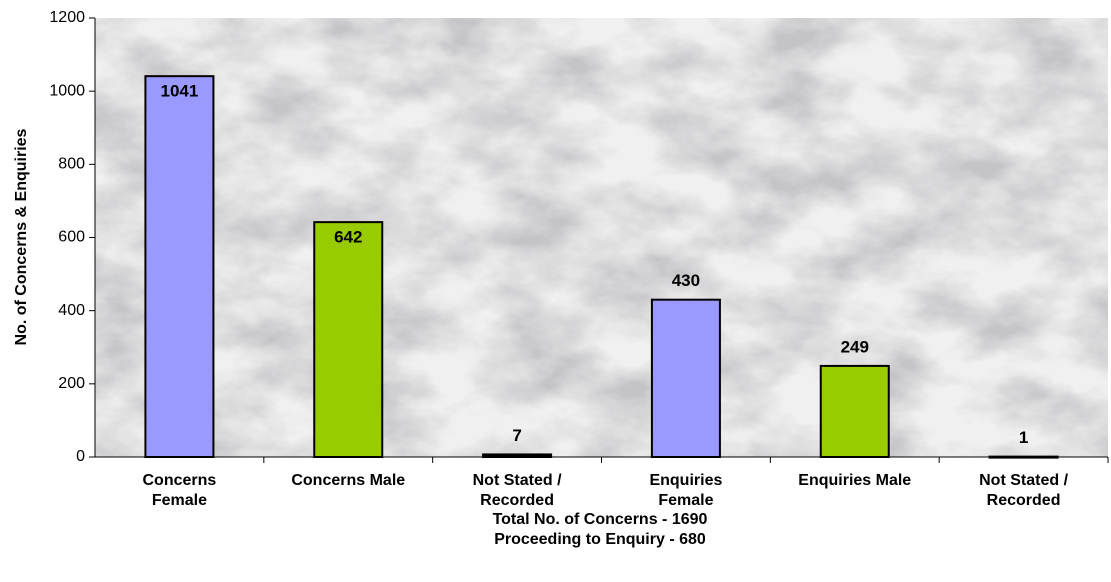  Describe the element at coordinates (855, 480) in the screenshot. I see `x-tick-label: Enquiries Male` at that location.